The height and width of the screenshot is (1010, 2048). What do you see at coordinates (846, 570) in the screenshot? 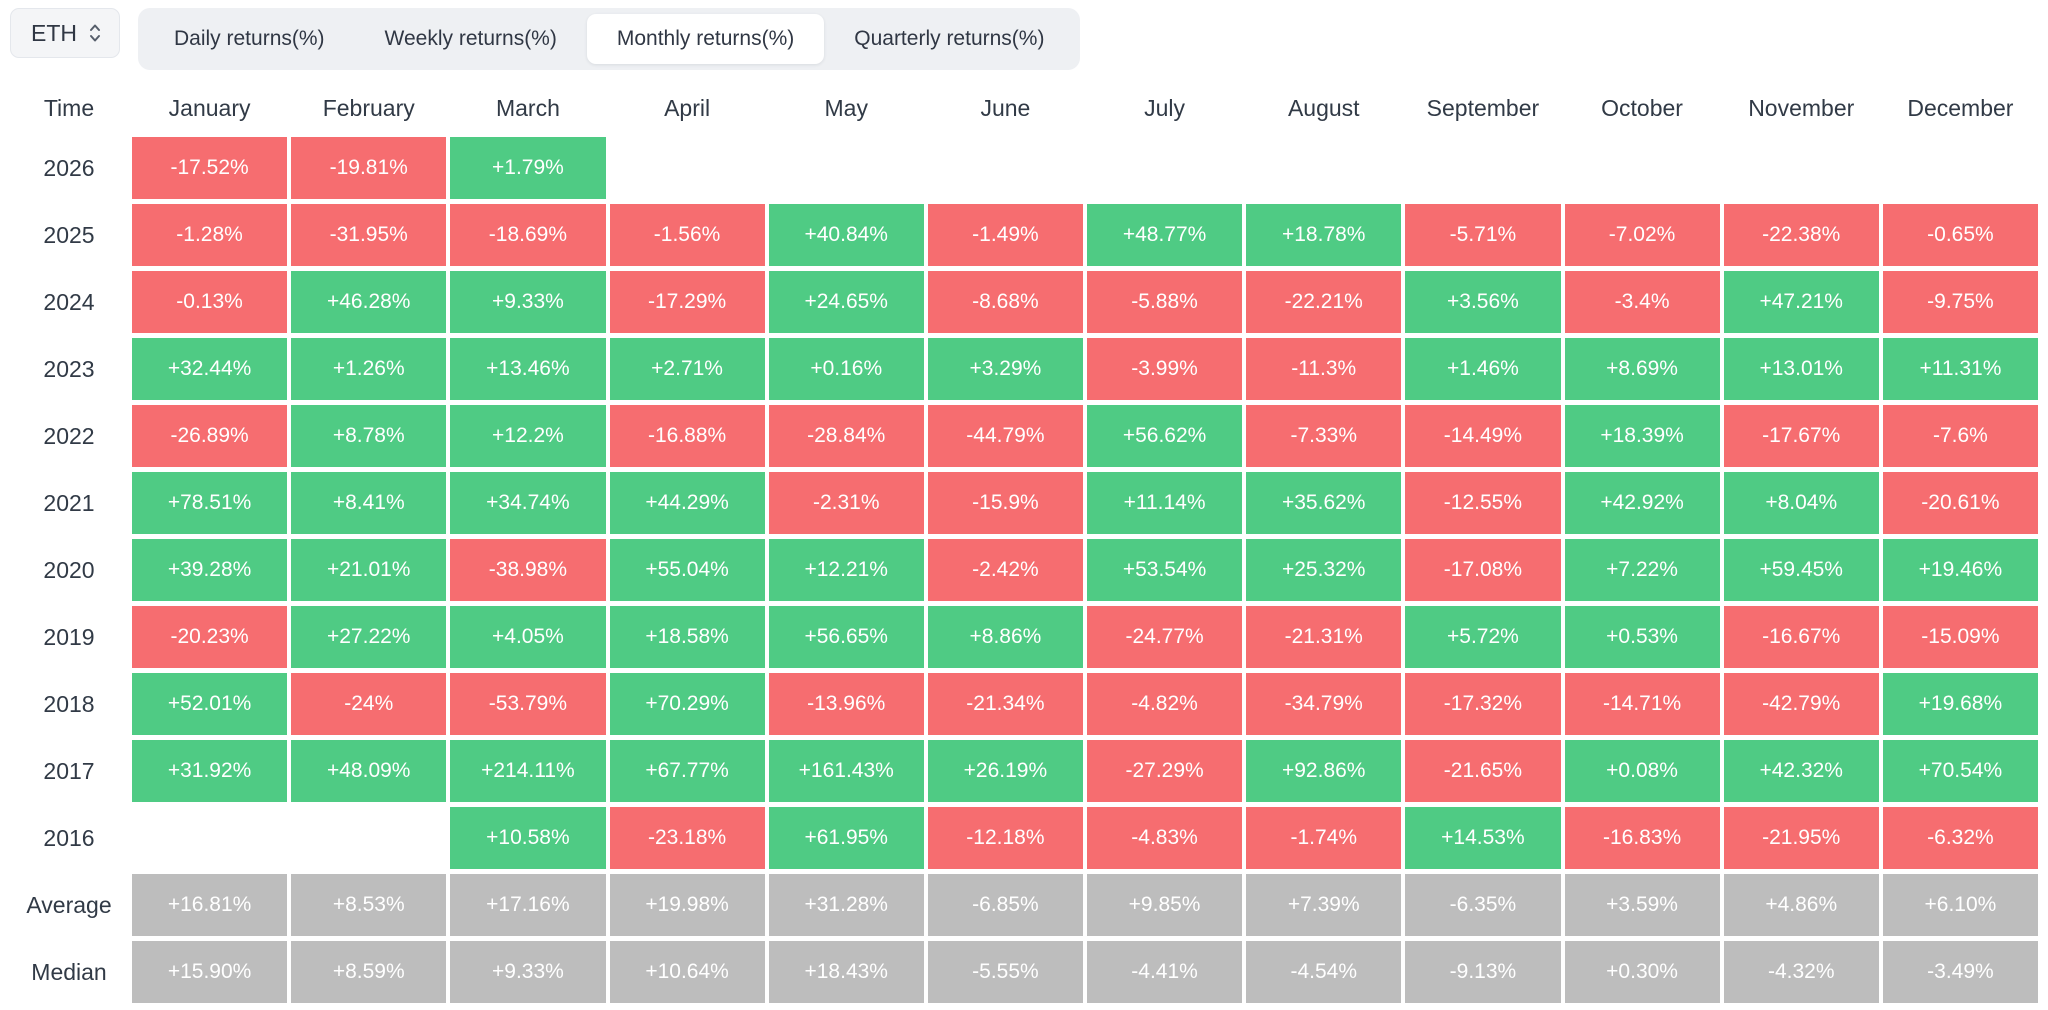
I see `return-cell-2020-may: +12.21%` at bounding box center [846, 570].